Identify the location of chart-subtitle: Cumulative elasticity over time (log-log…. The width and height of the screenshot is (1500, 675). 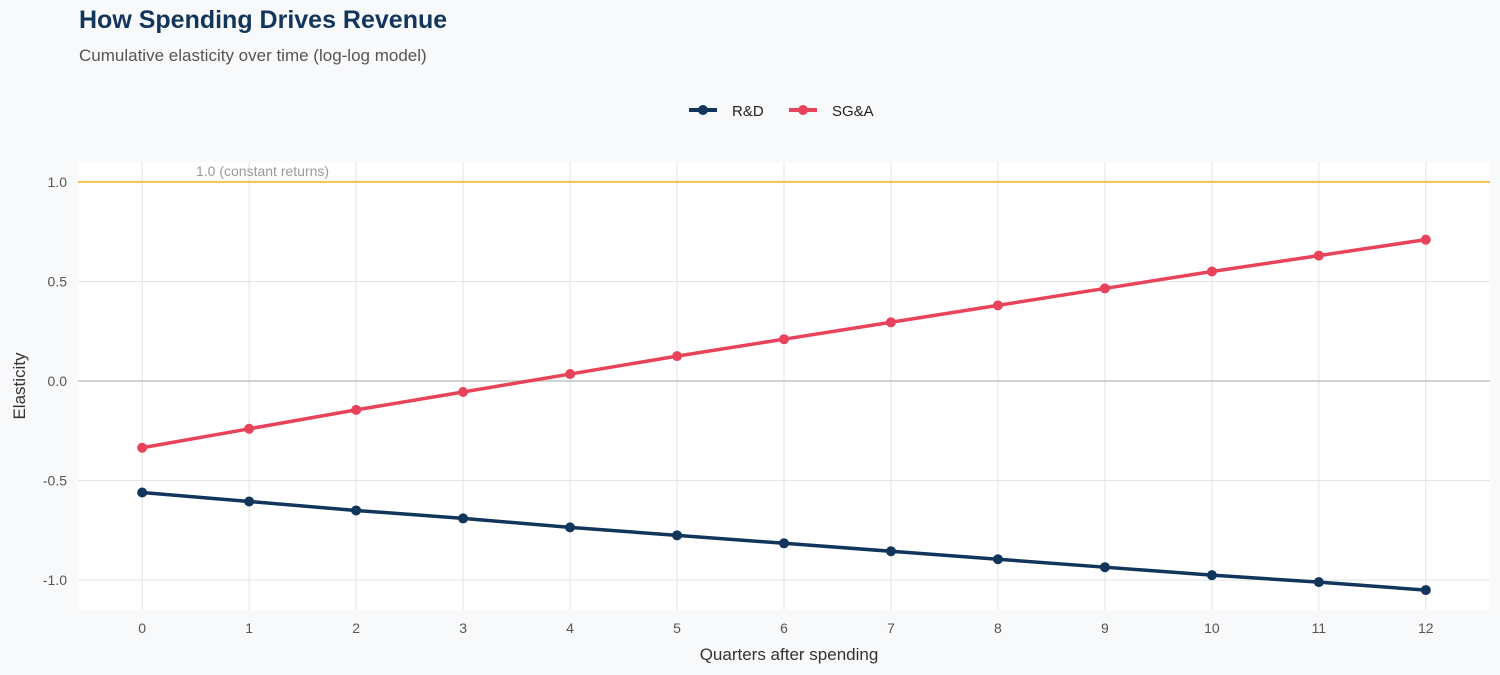
(253, 55).